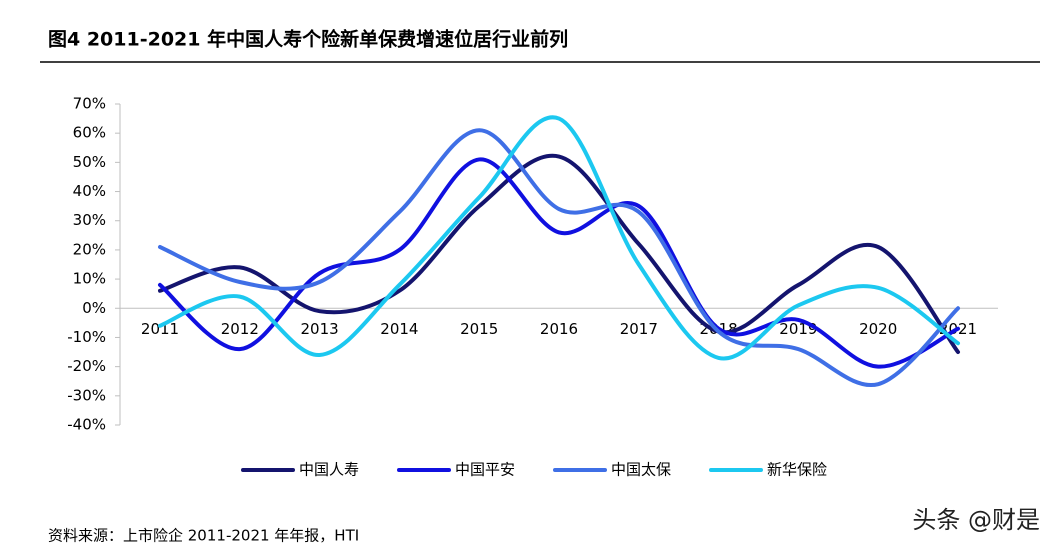  Describe the element at coordinates (485, 470) in the screenshot. I see `legend-label: 中国平安` at that location.